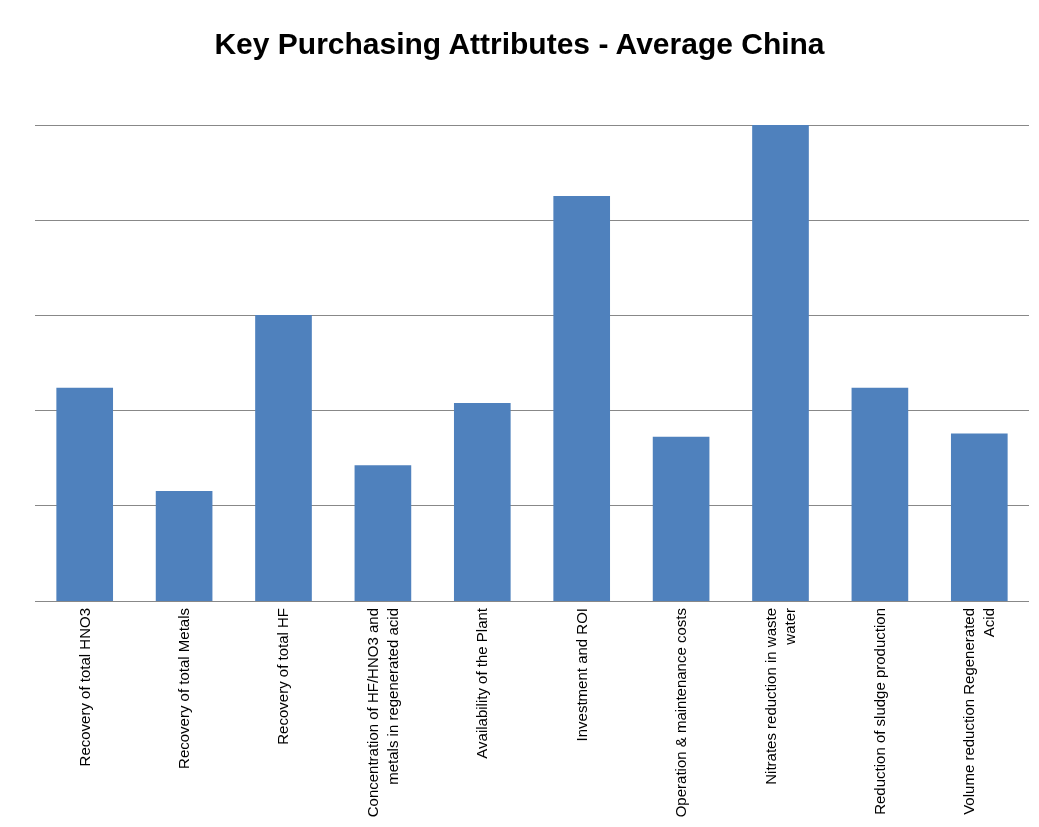 This screenshot has height=827, width=1039. What do you see at coordinates (879, 711) in the screenshot?
I see `x-tick-label: Reduction of sludge production` at bounding box center [879, 711].